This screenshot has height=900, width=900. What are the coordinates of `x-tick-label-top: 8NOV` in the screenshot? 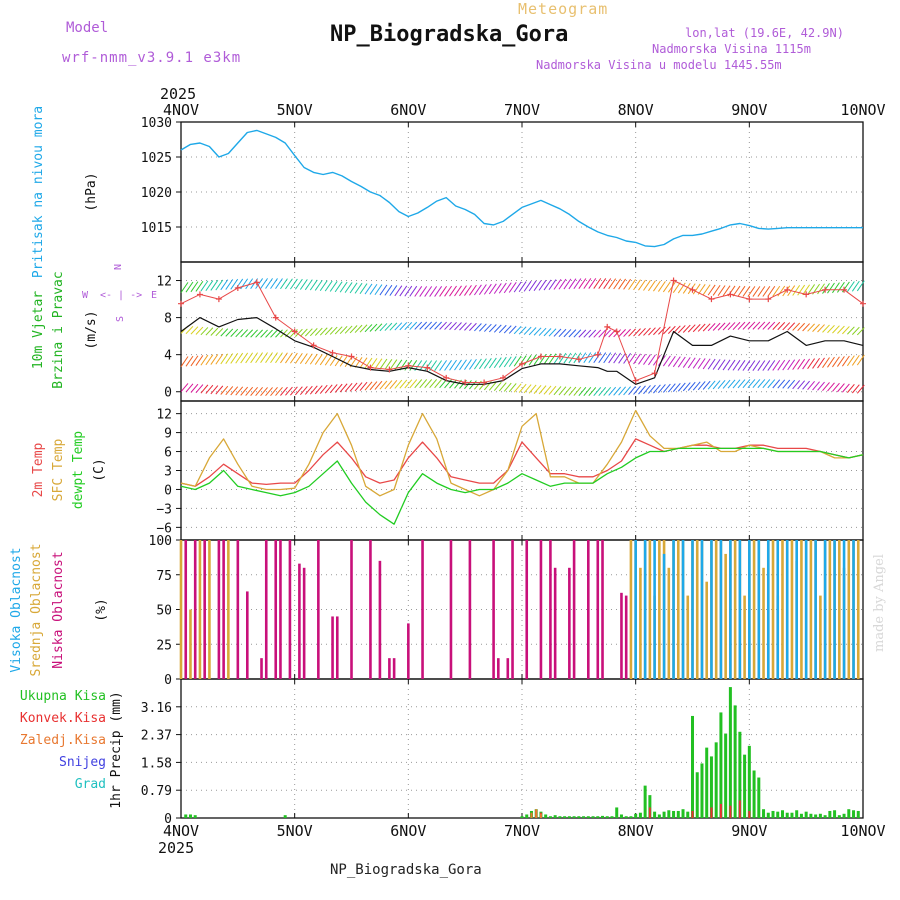 It's located at (636, 110).